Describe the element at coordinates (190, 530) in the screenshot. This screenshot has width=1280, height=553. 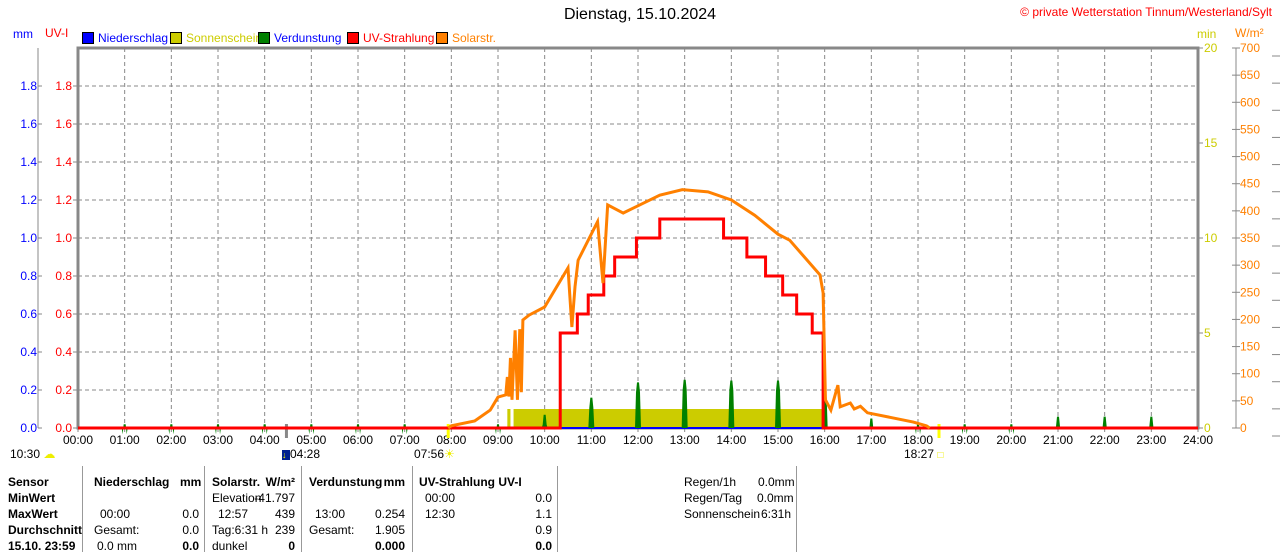
I see `niederschlag-total-value: 0.0` at that location.